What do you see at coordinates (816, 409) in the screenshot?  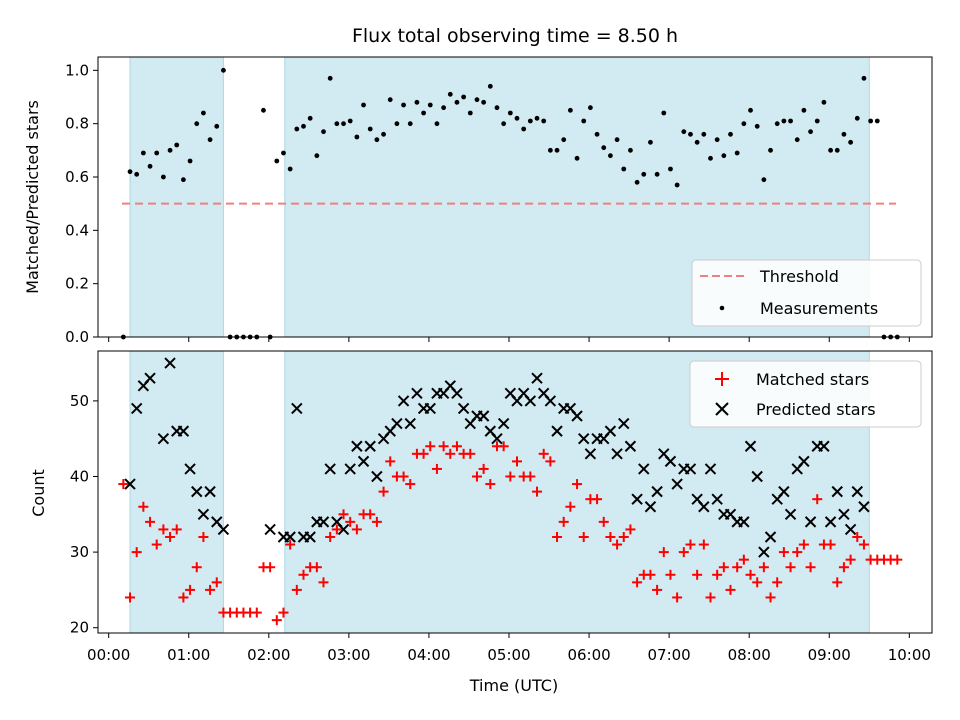 I see `legend-predicted-label: Predicted stars` at bounding box center [816, 409].